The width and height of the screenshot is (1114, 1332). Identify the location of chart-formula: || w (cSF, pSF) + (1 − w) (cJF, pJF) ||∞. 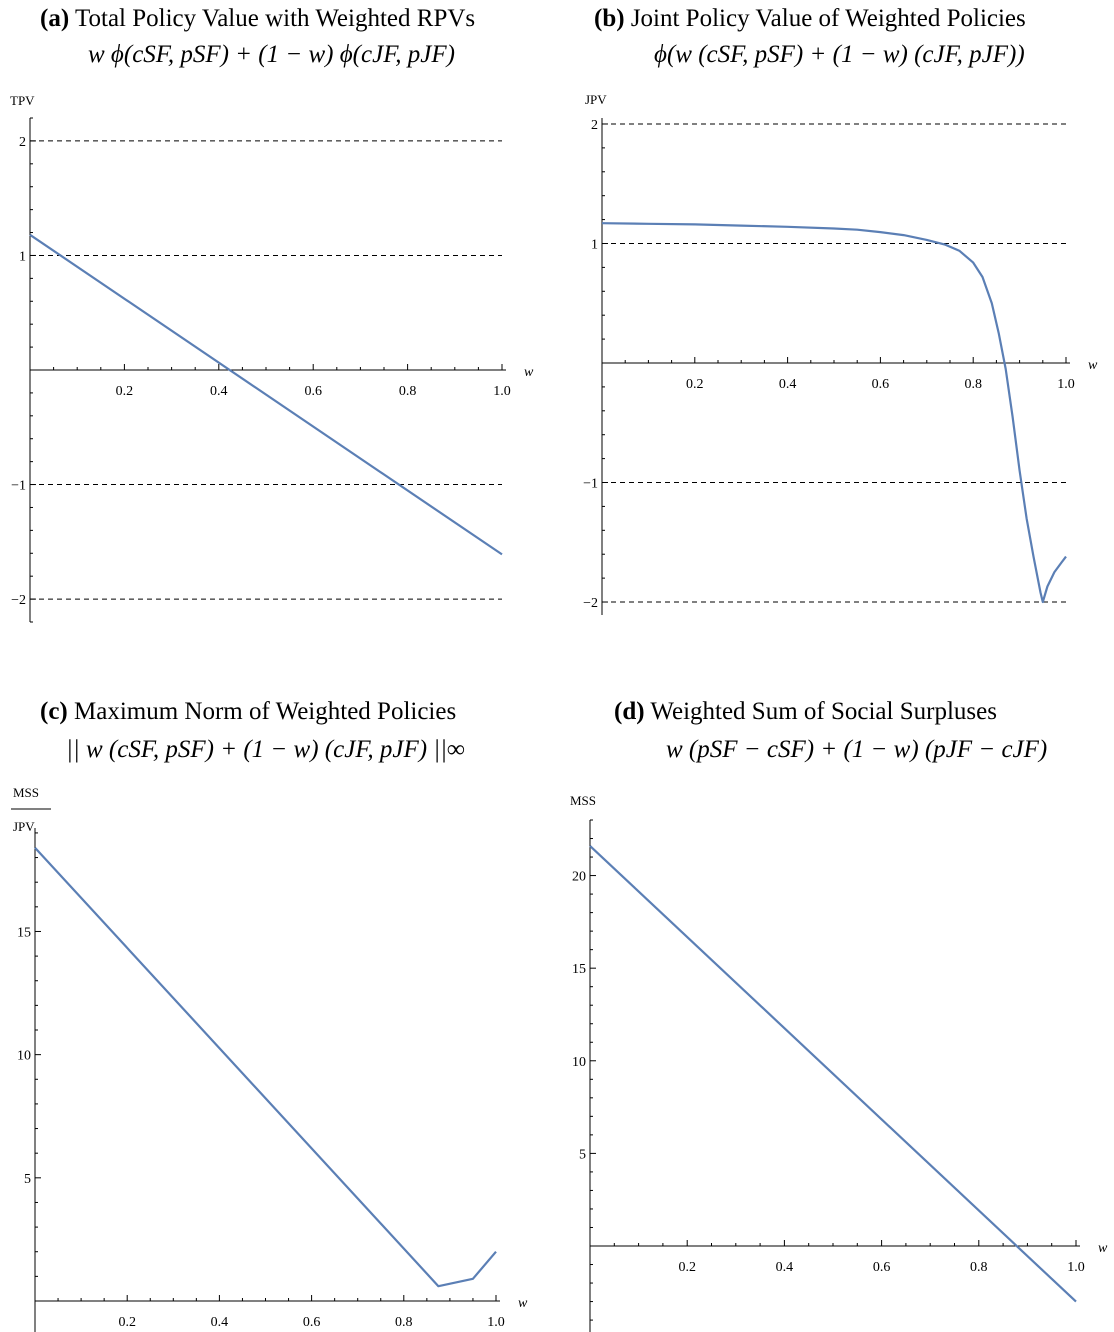
(265, 749).